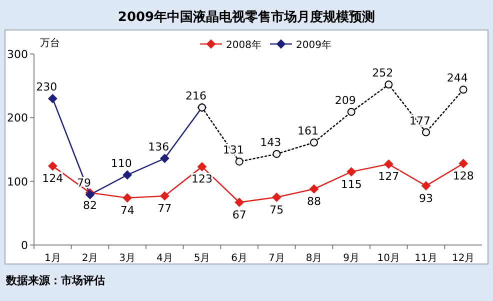 The height and width of the screenshot is (301, 493). What do you see at coordinates (463, 258) in the screenshot?
I see `x-tick-label: 12月` at bounding box center [463, 258].